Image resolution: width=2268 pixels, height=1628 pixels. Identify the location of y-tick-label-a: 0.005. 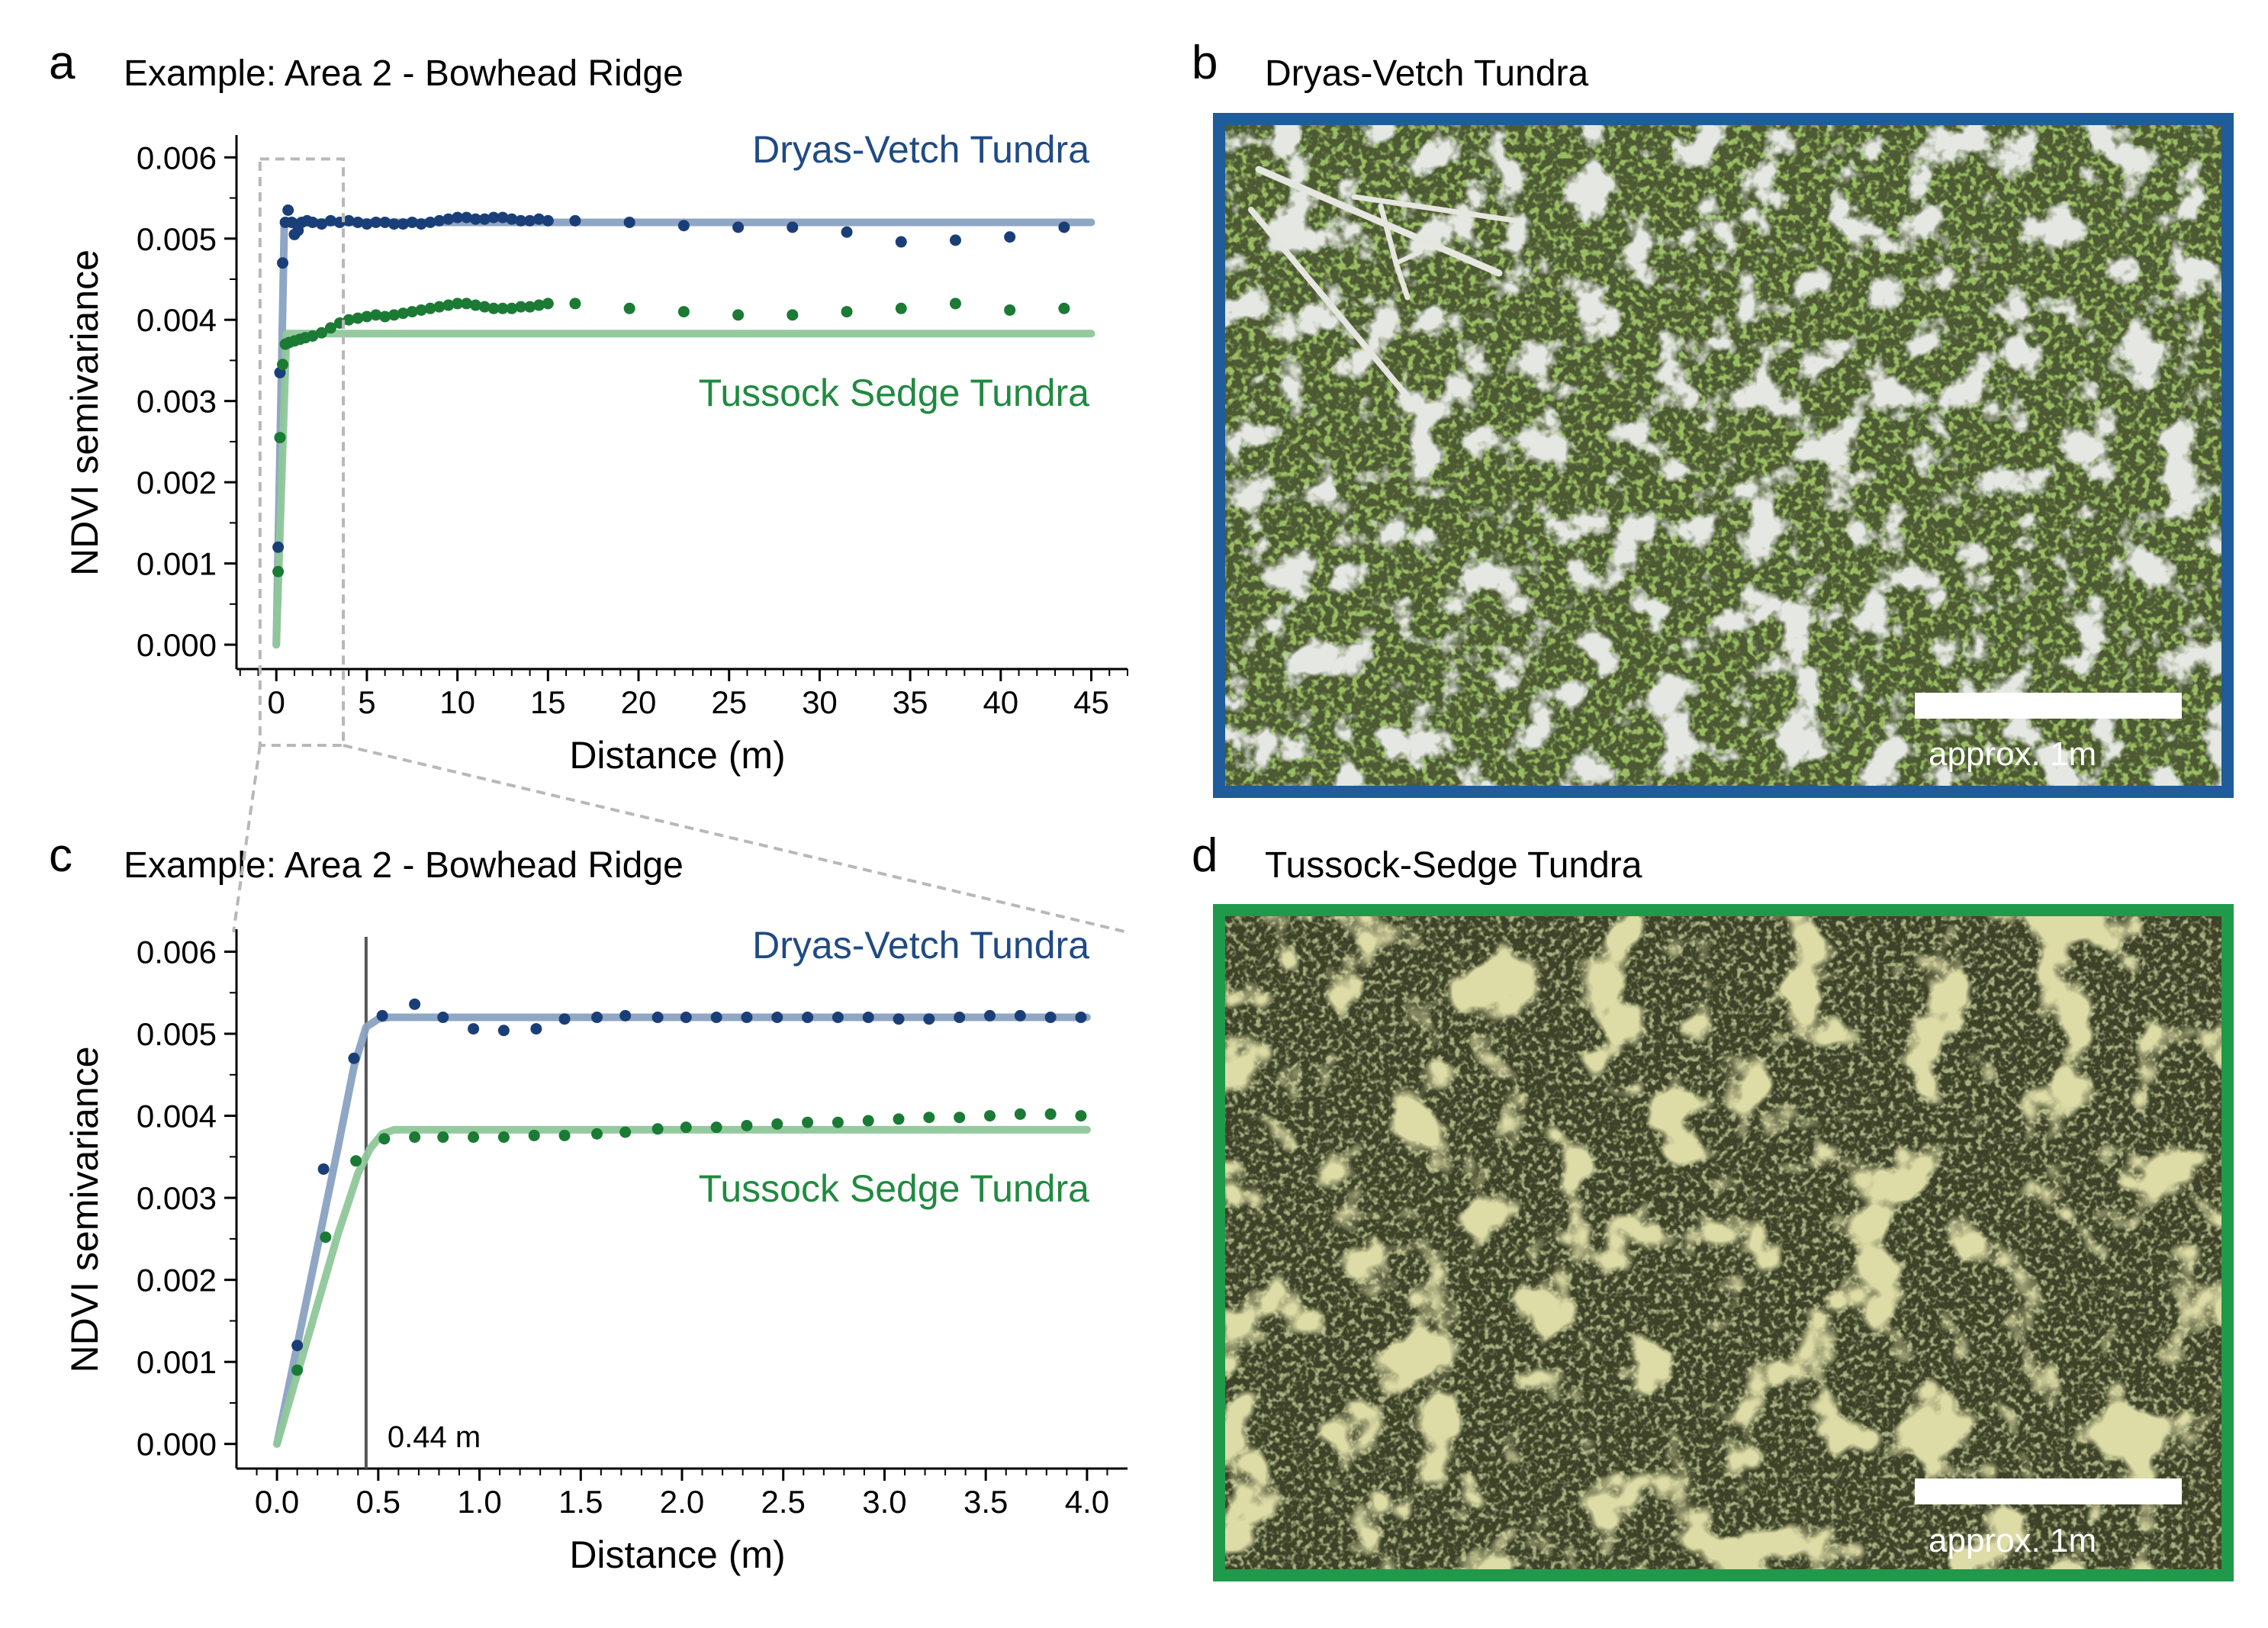
(177, 239).